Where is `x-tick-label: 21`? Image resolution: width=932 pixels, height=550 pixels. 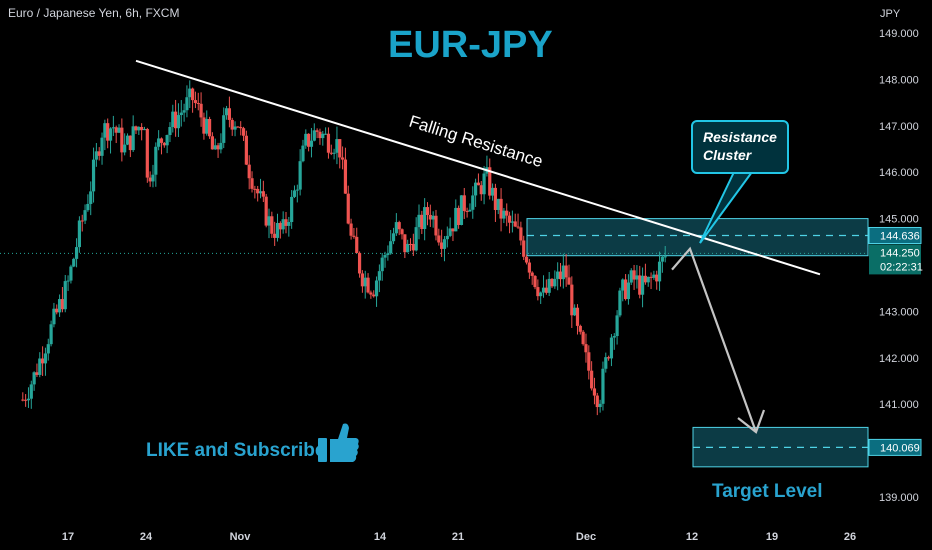 x-tick-label: 21 is located at coordinates (458, 537).